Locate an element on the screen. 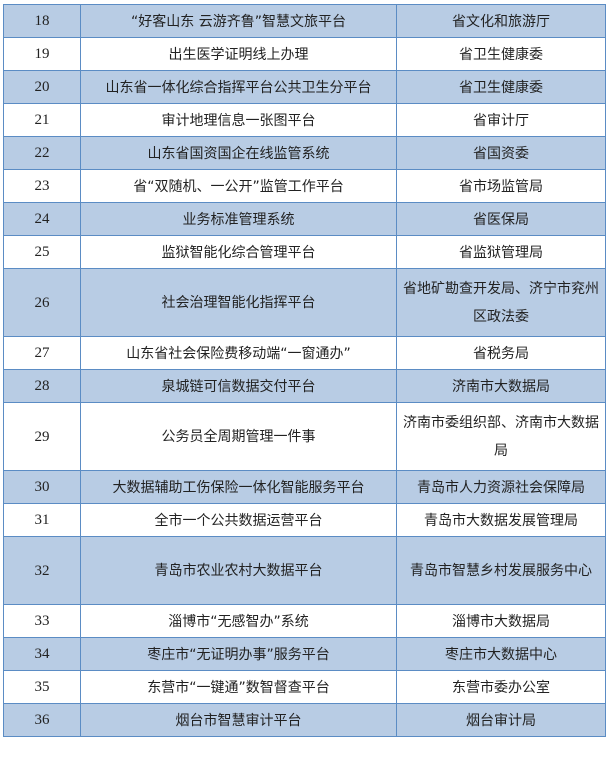 The width and height of the screenshot is (609, 758). table-row: 31 全市一个公共数据运营平台 青岛市大数据发展管理局 is located at coordinates (304, 520).